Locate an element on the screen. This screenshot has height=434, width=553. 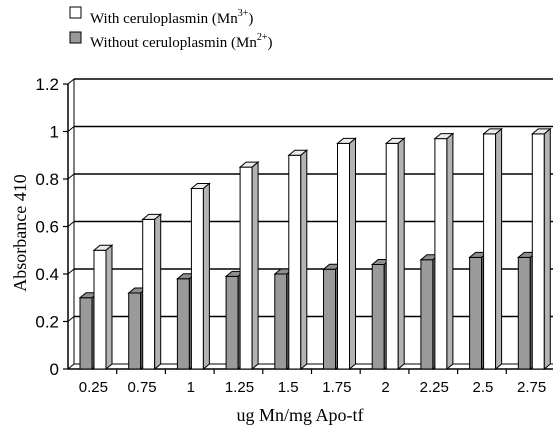
legend-label-with-ceruloplasmin: With ceruloplasmin (Mn3+) is located at coordinates (171, 17).